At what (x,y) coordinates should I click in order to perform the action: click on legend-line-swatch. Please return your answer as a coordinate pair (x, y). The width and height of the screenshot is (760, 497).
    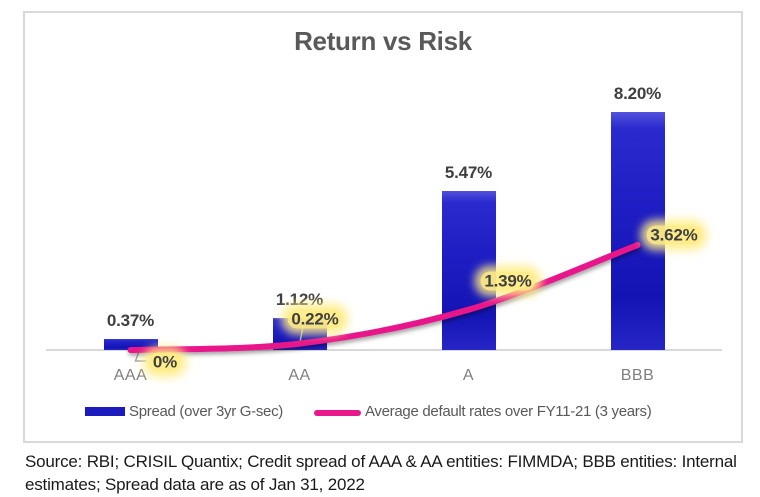
    Looking at the image, I should click on (337, 413).